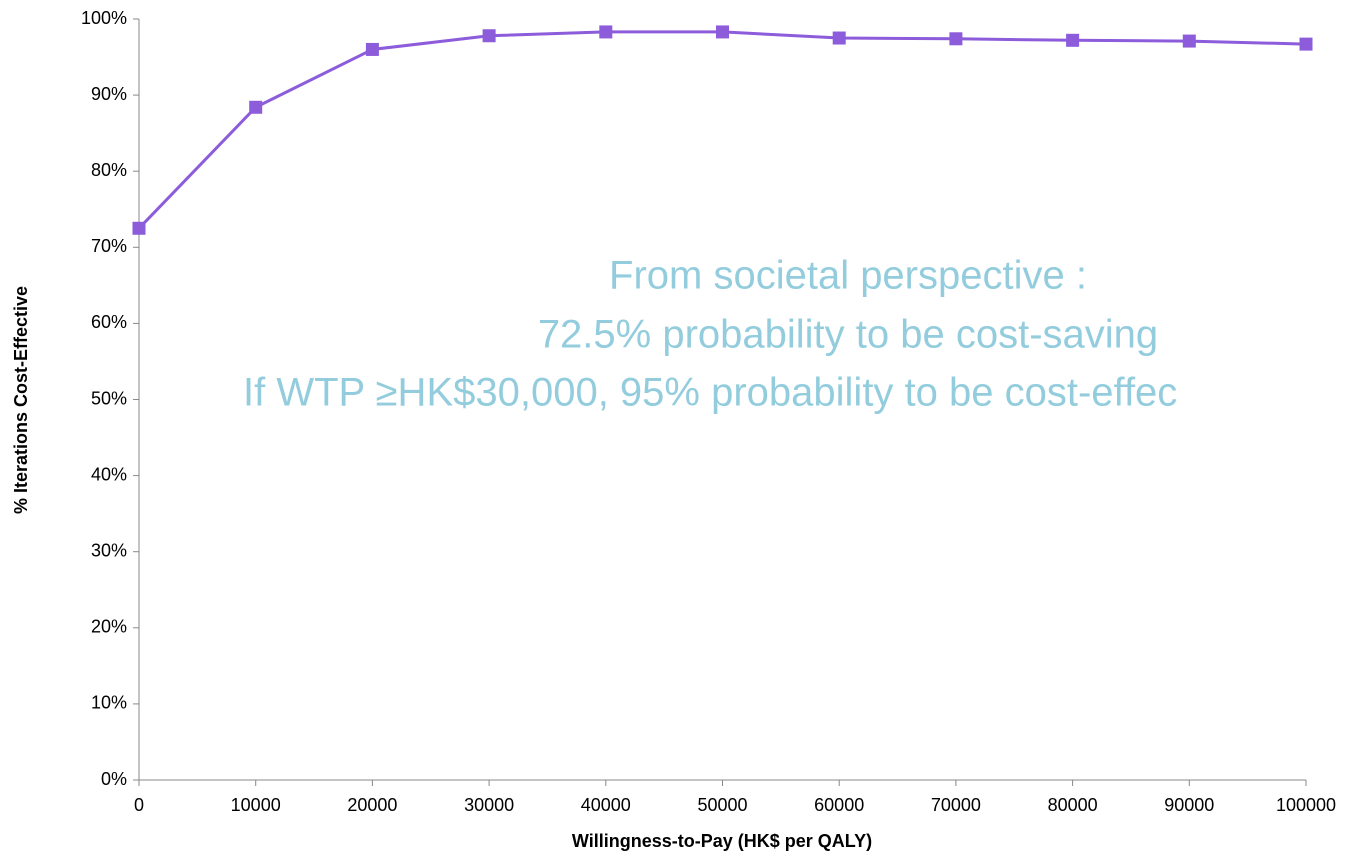 This screenshot has height=862, width=1354. I want to click on y-tick-label: 90%, so click(109, 94).